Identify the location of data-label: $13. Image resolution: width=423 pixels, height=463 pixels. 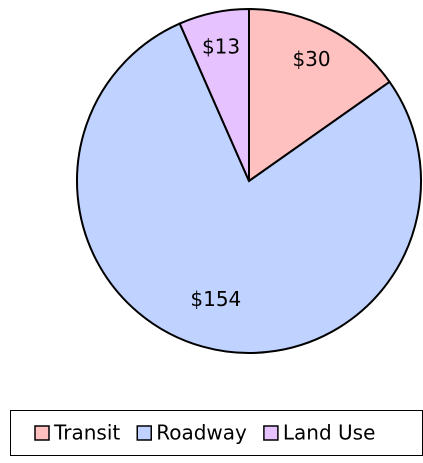
(221, 47).